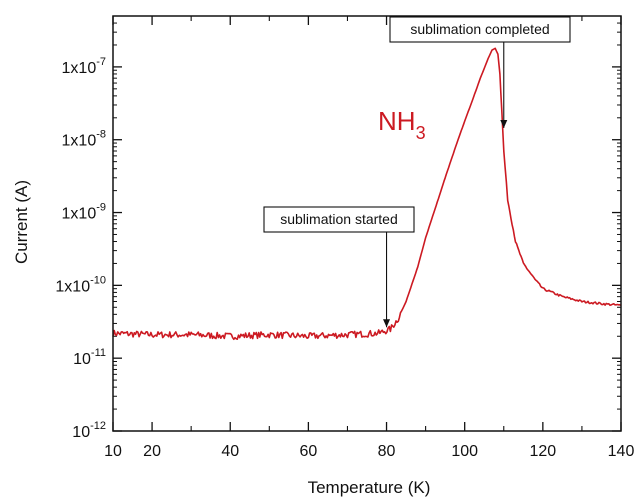 Image resolution: width=635 pixels, height=499 pixels. What do you see at coordinates (89, 430) in the screenshot?
I see `y-tick-label: 10-12` at bounding box center [89, 430].